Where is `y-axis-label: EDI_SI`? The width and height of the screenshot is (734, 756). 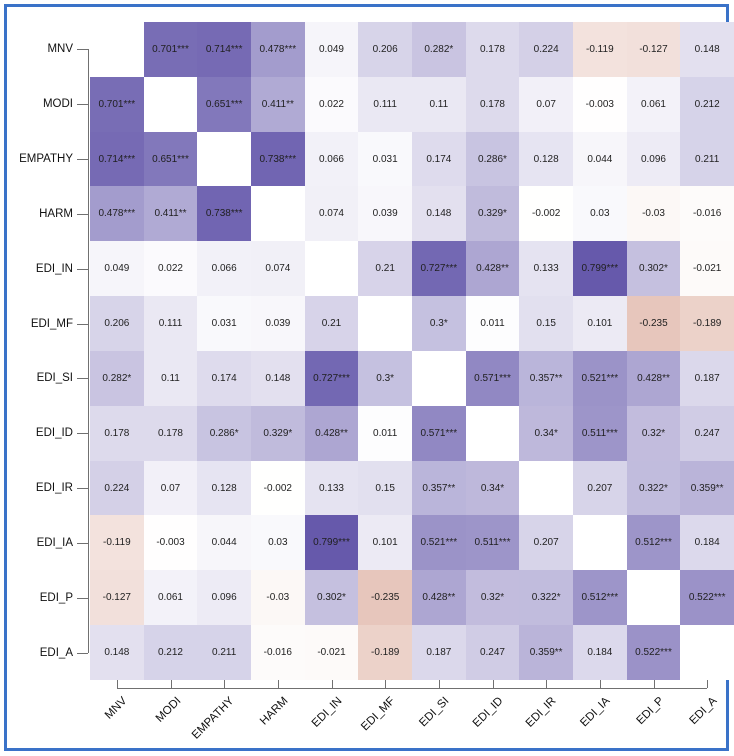 y-axis-label: EDI_SI is located at coordinates (54, 378).